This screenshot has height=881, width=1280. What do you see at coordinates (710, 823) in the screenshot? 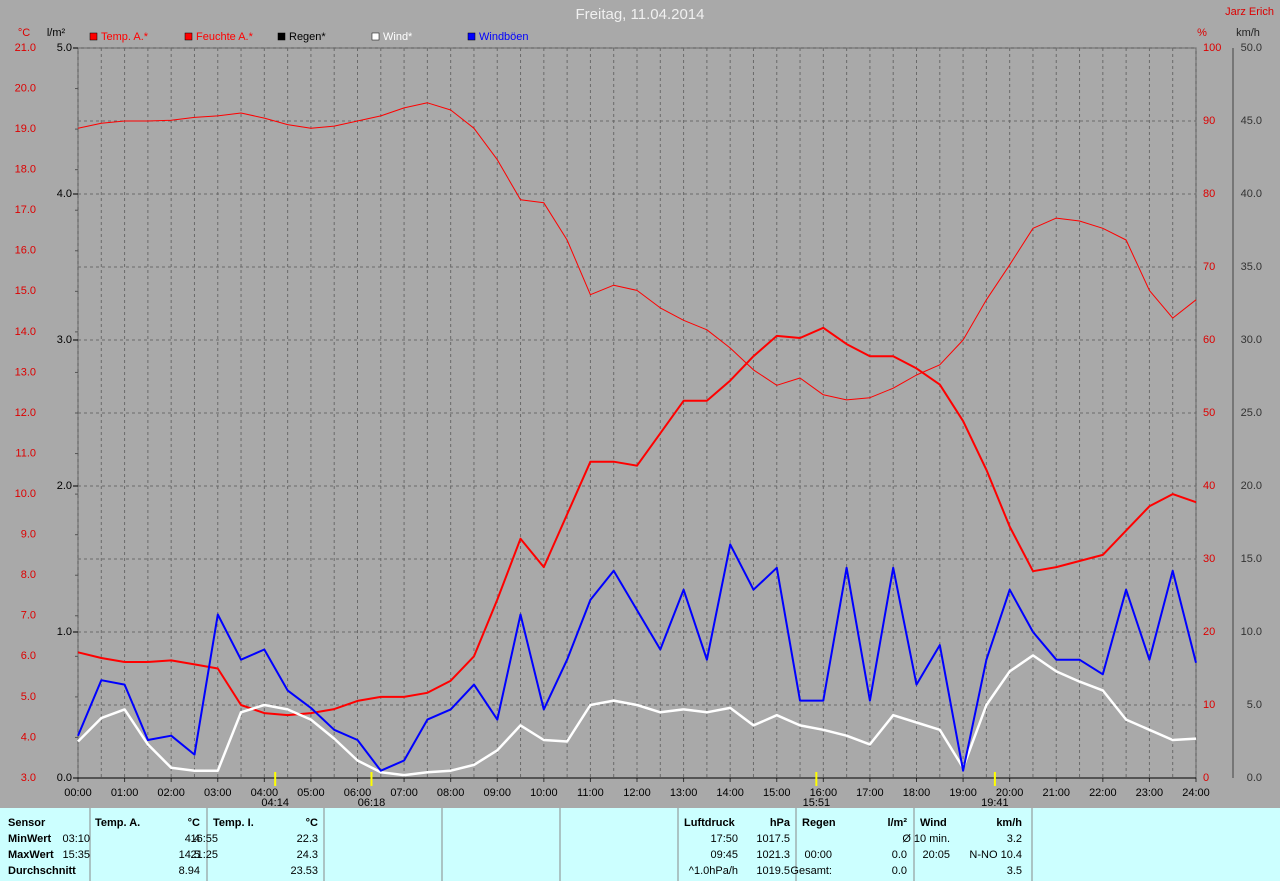
I see `panel-title: Luftdruck` at bounding box center [710, 823].